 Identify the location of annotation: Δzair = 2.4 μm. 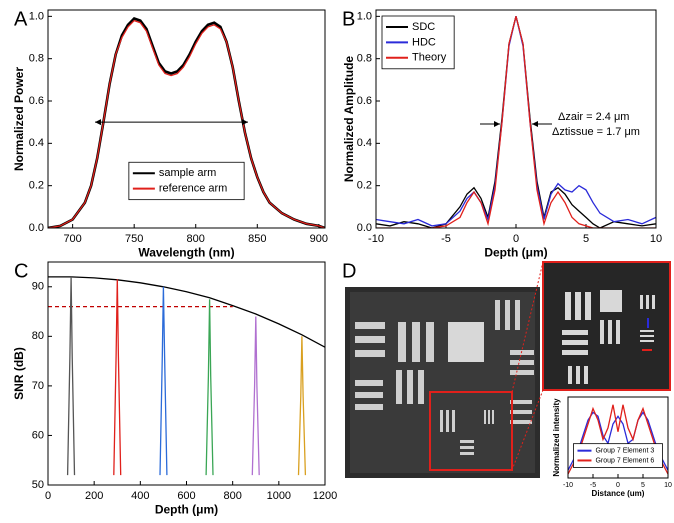
(593, 117).